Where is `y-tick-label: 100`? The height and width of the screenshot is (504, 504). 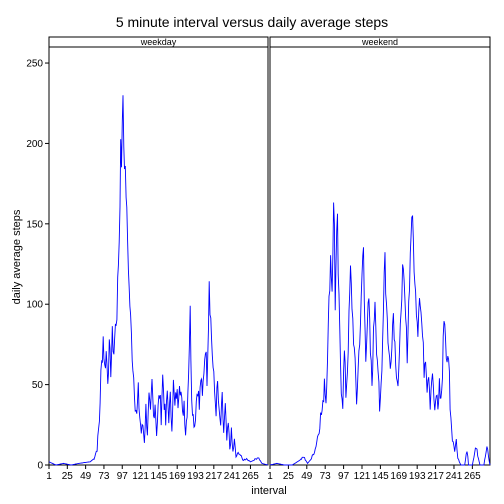
y-tick-label: 100 is located at coordinates (34, 305).